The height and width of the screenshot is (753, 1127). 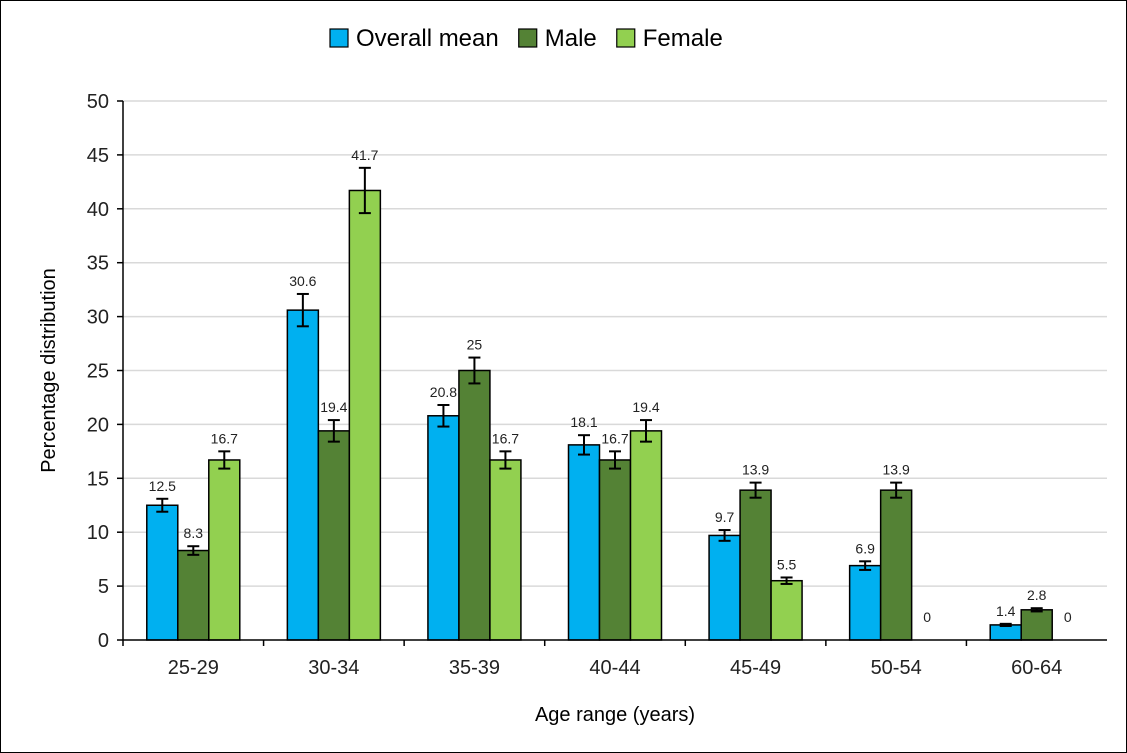 I want to click on data-label: 30.6, so click(x=302, y=281).